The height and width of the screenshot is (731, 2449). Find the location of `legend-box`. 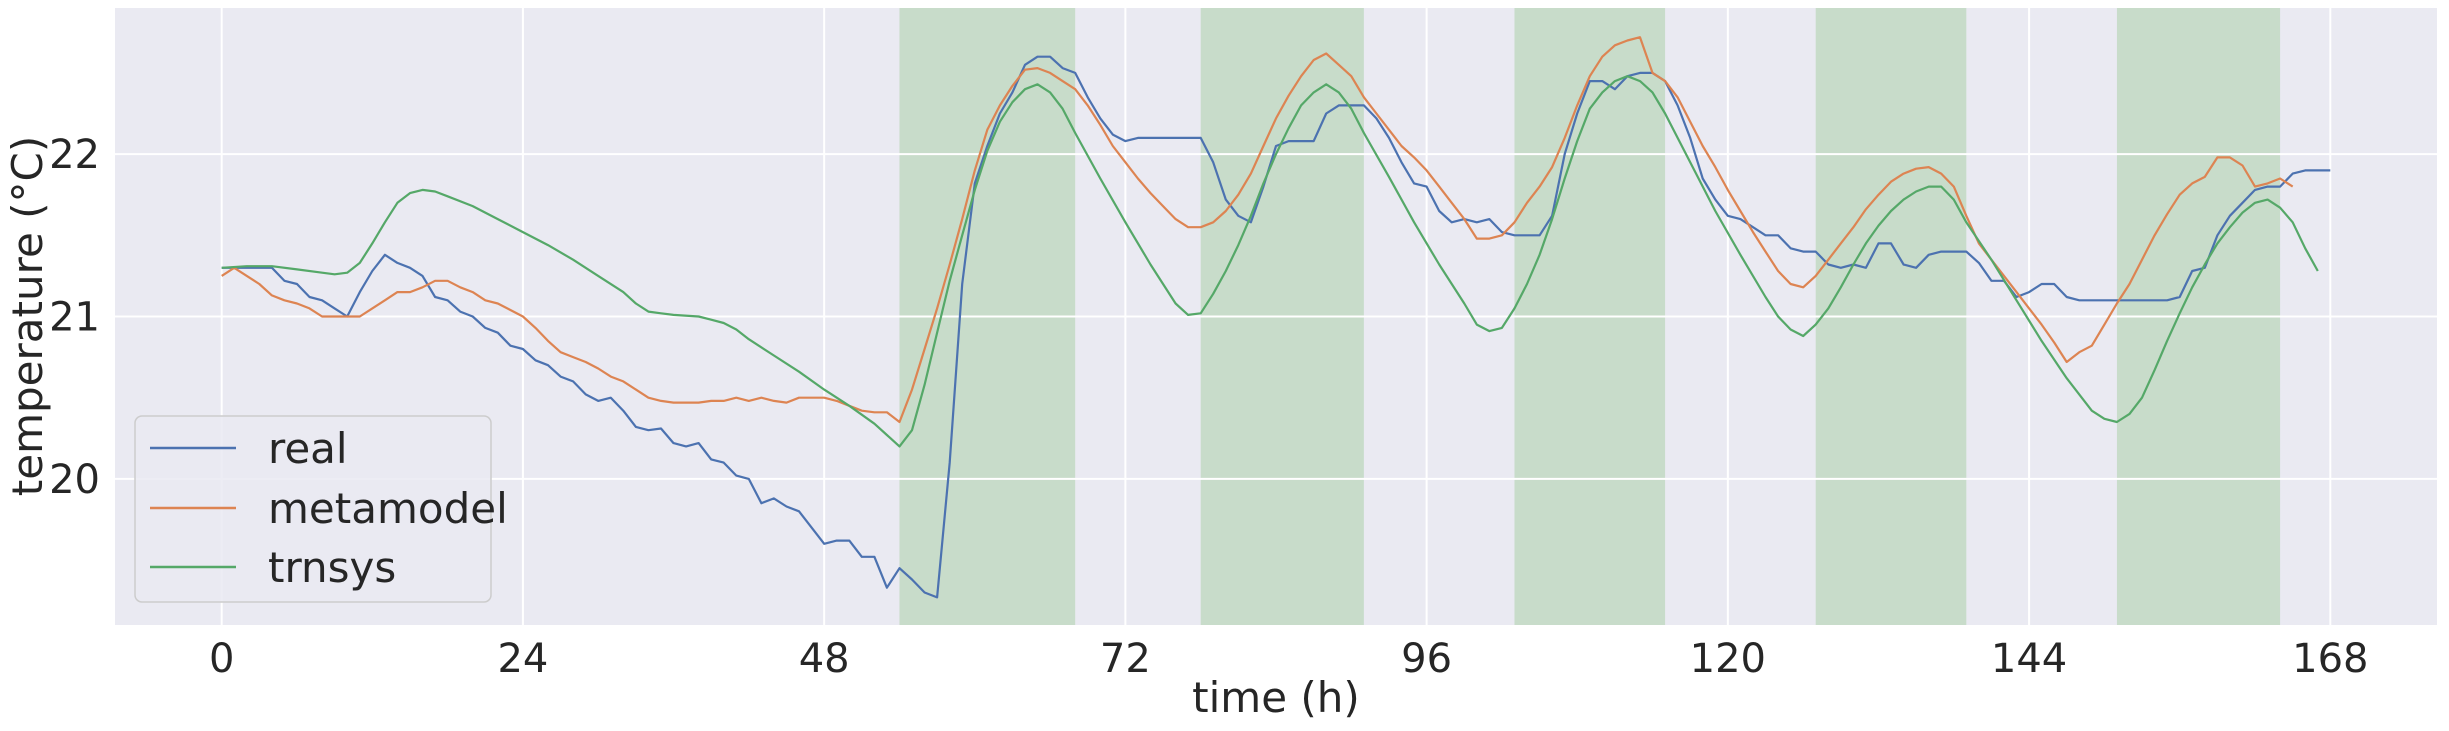

legend-box is located at coordinates (313, 509).